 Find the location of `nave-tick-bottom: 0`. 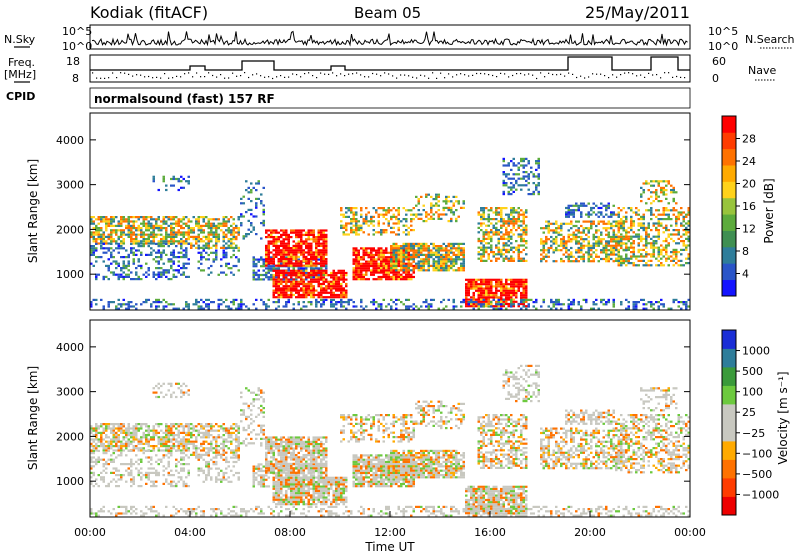

nave-tick-bottom: 0 is located at coordinates (715, 78).